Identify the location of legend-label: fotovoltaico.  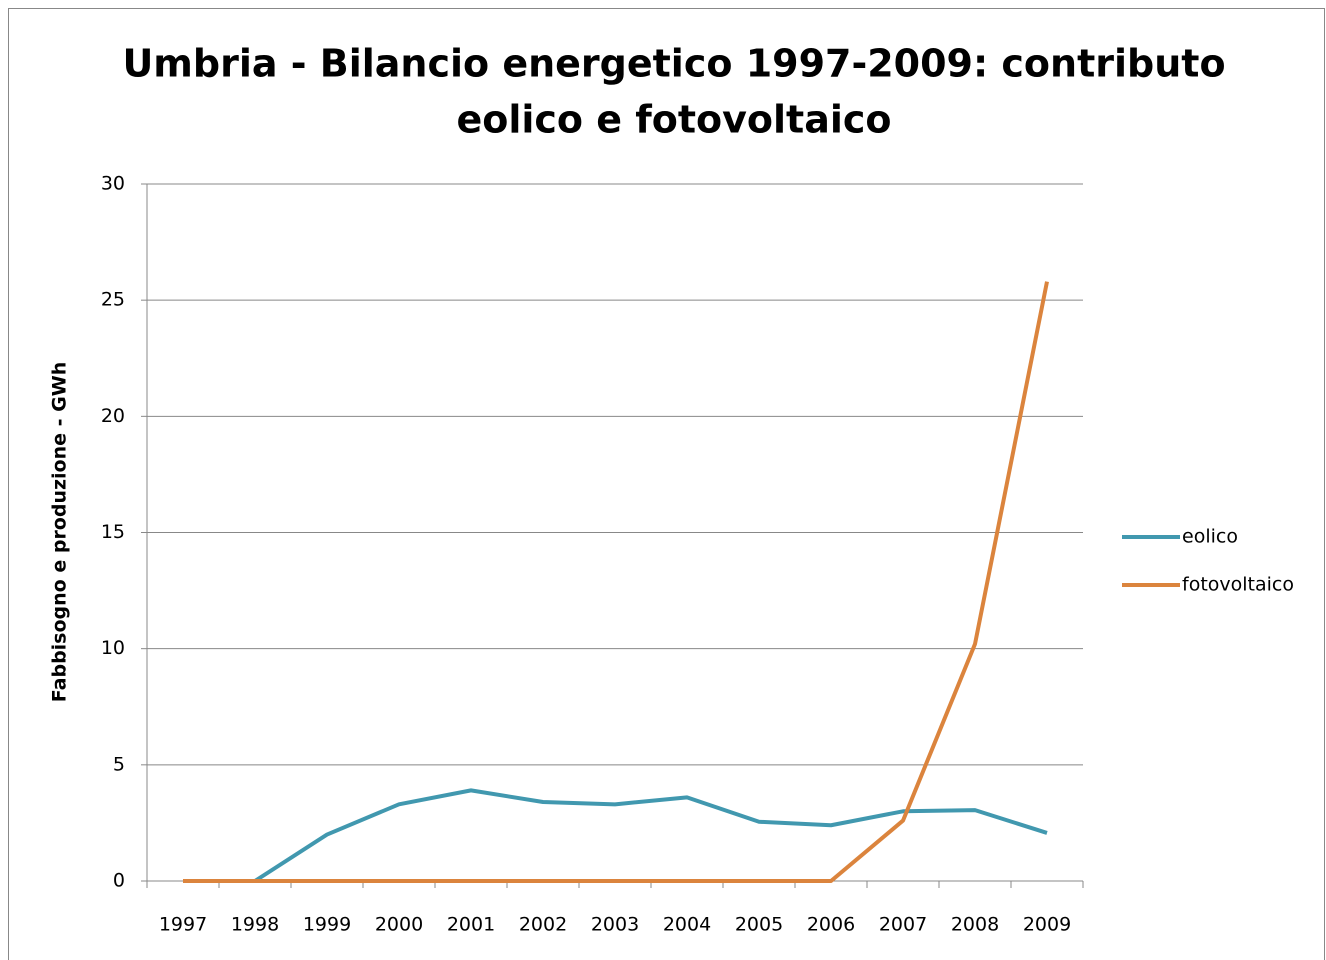
(1238, 585).